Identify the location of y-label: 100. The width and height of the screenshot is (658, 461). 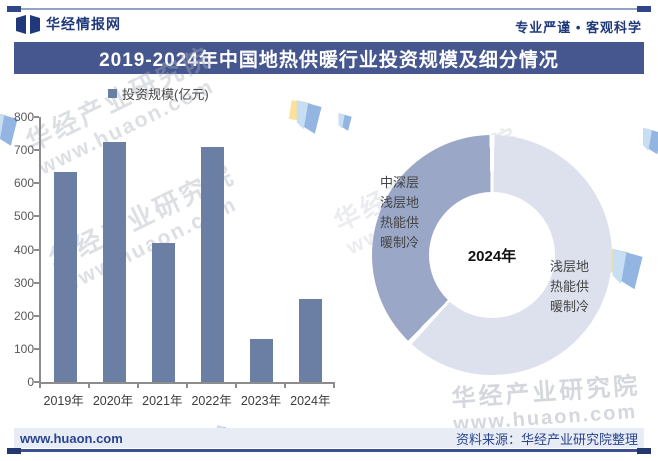
(23, 348).